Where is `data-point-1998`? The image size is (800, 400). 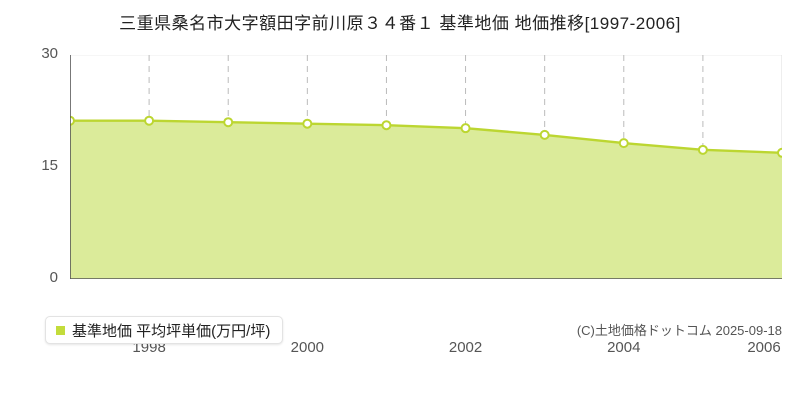
data-point-1998 is located at coordinates (149, 120).